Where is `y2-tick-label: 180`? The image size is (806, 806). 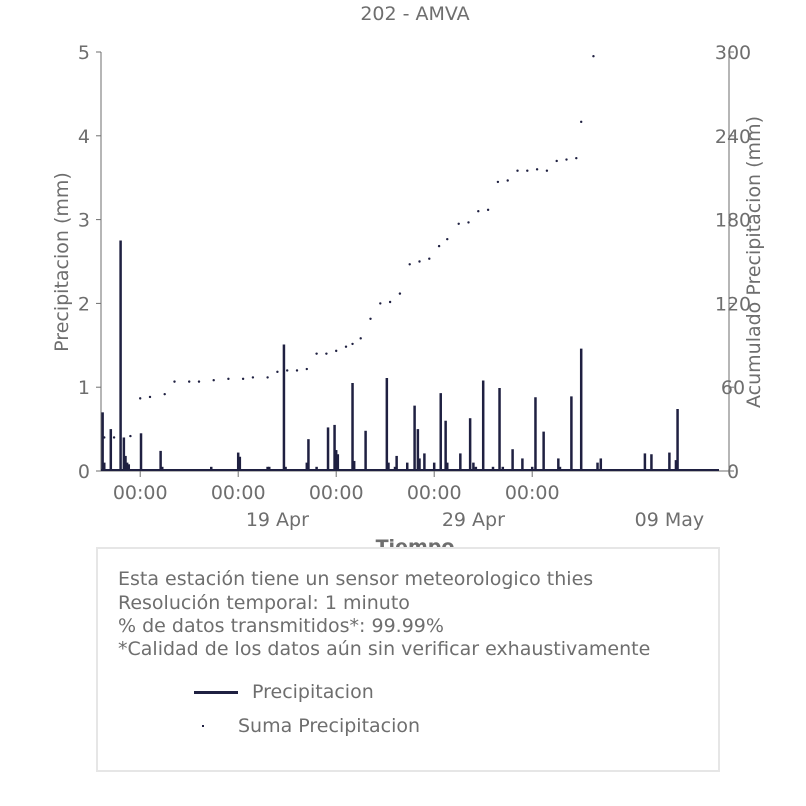
y2-tick-label: 180 is located at coordinates (733, 221).